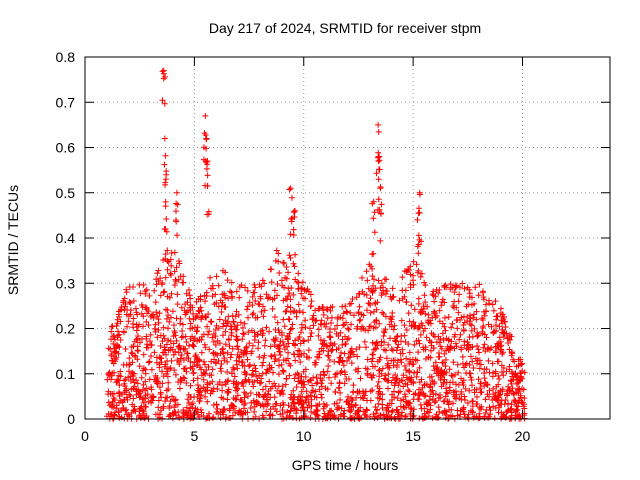  I want to click on y-axis-label: SRMTID / TECUs, so click(13, 240).